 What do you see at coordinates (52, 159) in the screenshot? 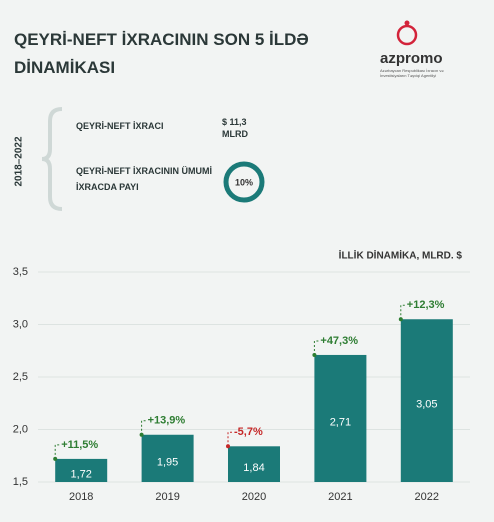
I see `brace` at bounding box center [52, 159].